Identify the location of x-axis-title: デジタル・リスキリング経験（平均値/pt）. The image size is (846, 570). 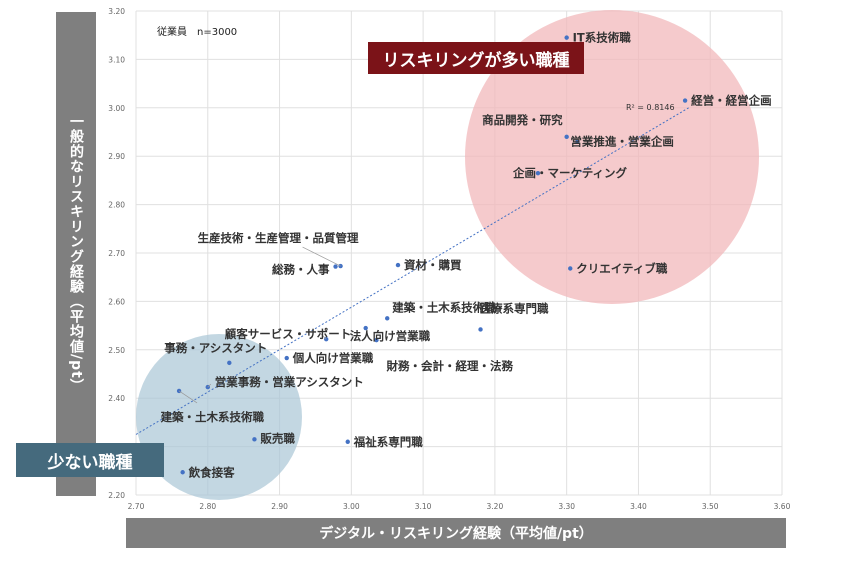
(456, 533).